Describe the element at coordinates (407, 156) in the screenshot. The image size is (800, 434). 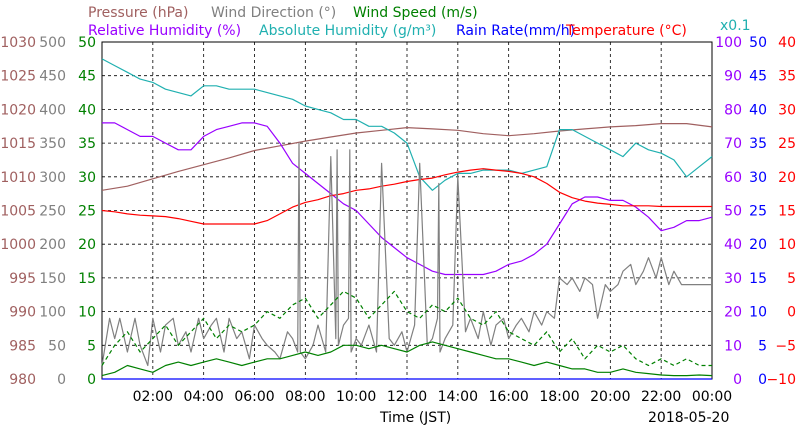
I see `series-pressure-hpa` at that location.